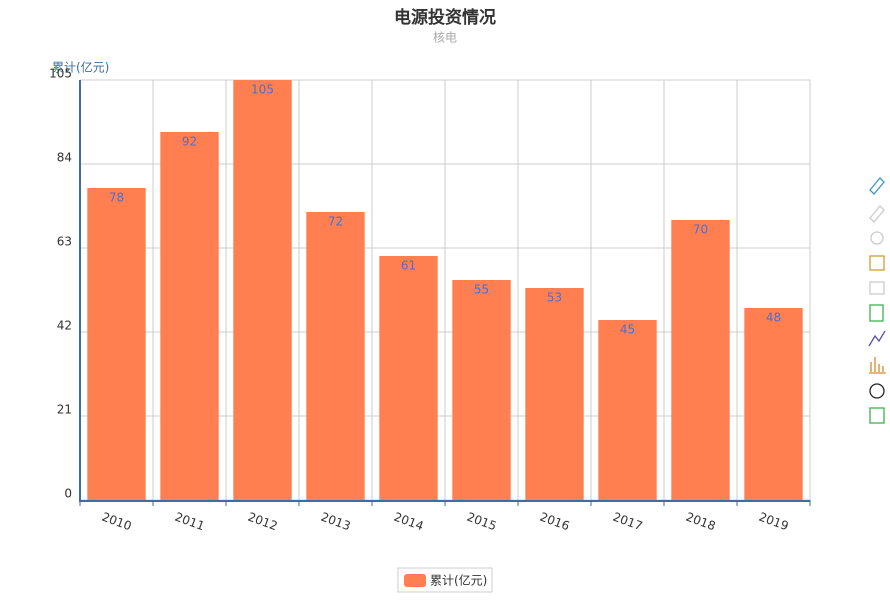 The width and height of the screenshot is (890, 600). What do you see at coordinates (445, 38) in the screenshot?
I see `chart-subtitle: 核电` at bounding box center [445, 38].